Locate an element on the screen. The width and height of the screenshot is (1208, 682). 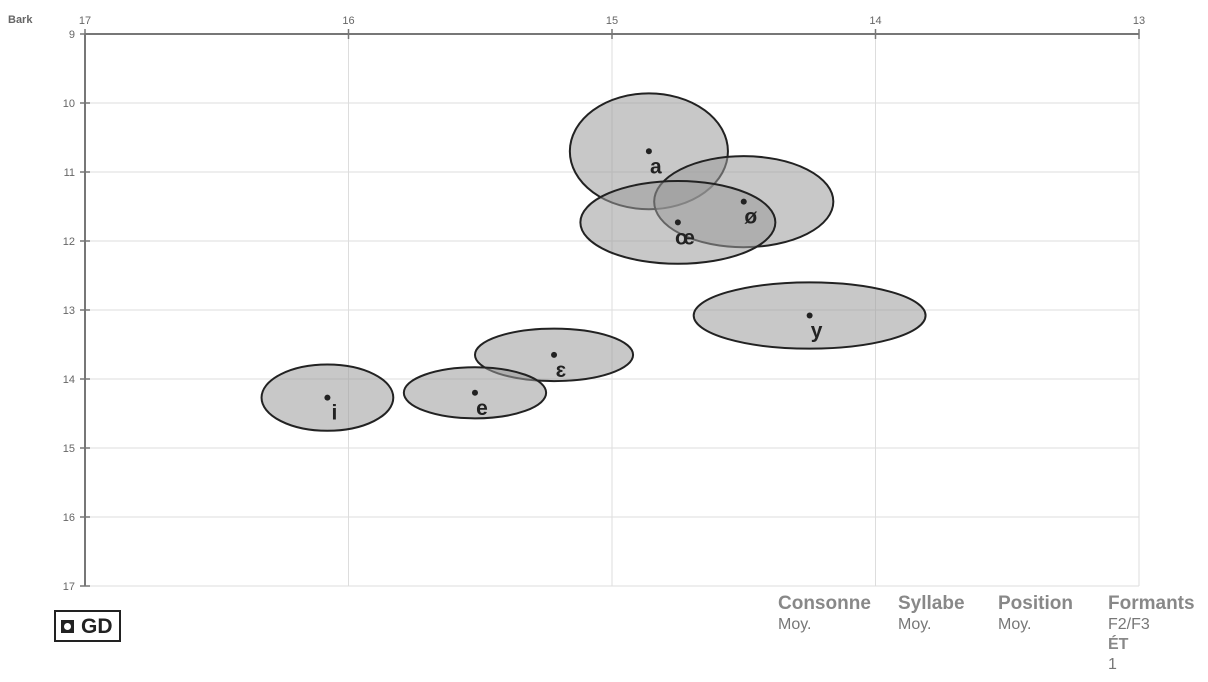
x-tick-label: 14 is located at coordinates (875, 21).